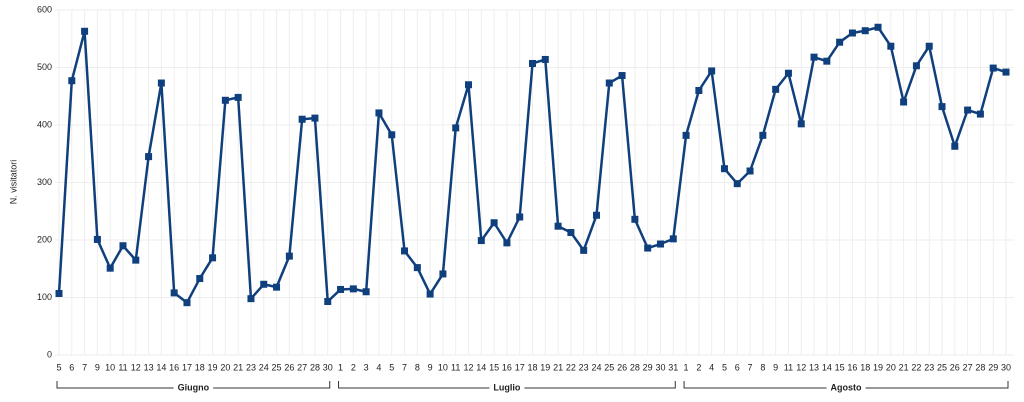 The width and height of the screenshot is (1024, 402). I want to click on x-tick-label: 8, so click(417, 367).